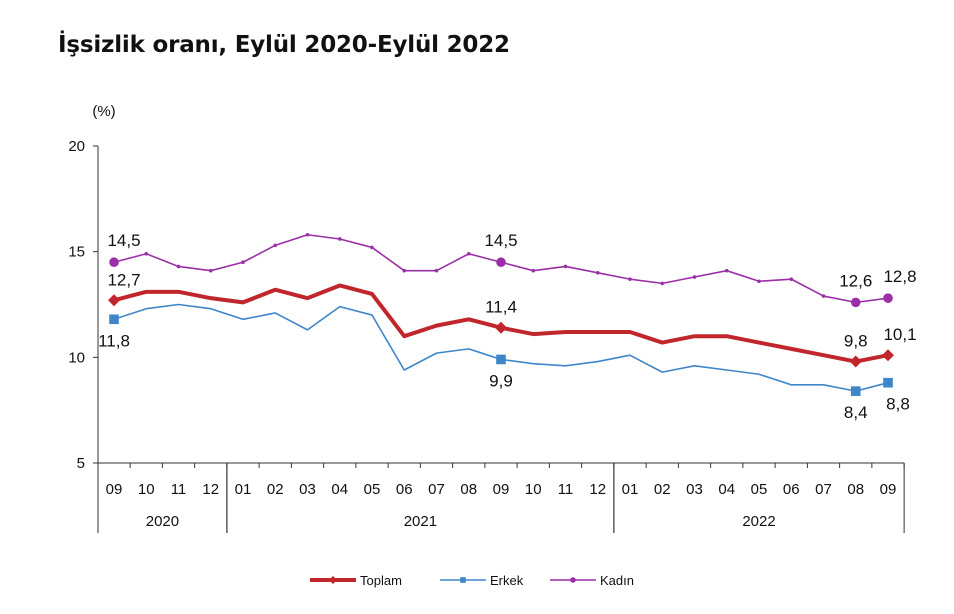 The height and width of the screenshot is (614, 954). I want to click on data-label-erkek: 8,4, so click(856, 412).